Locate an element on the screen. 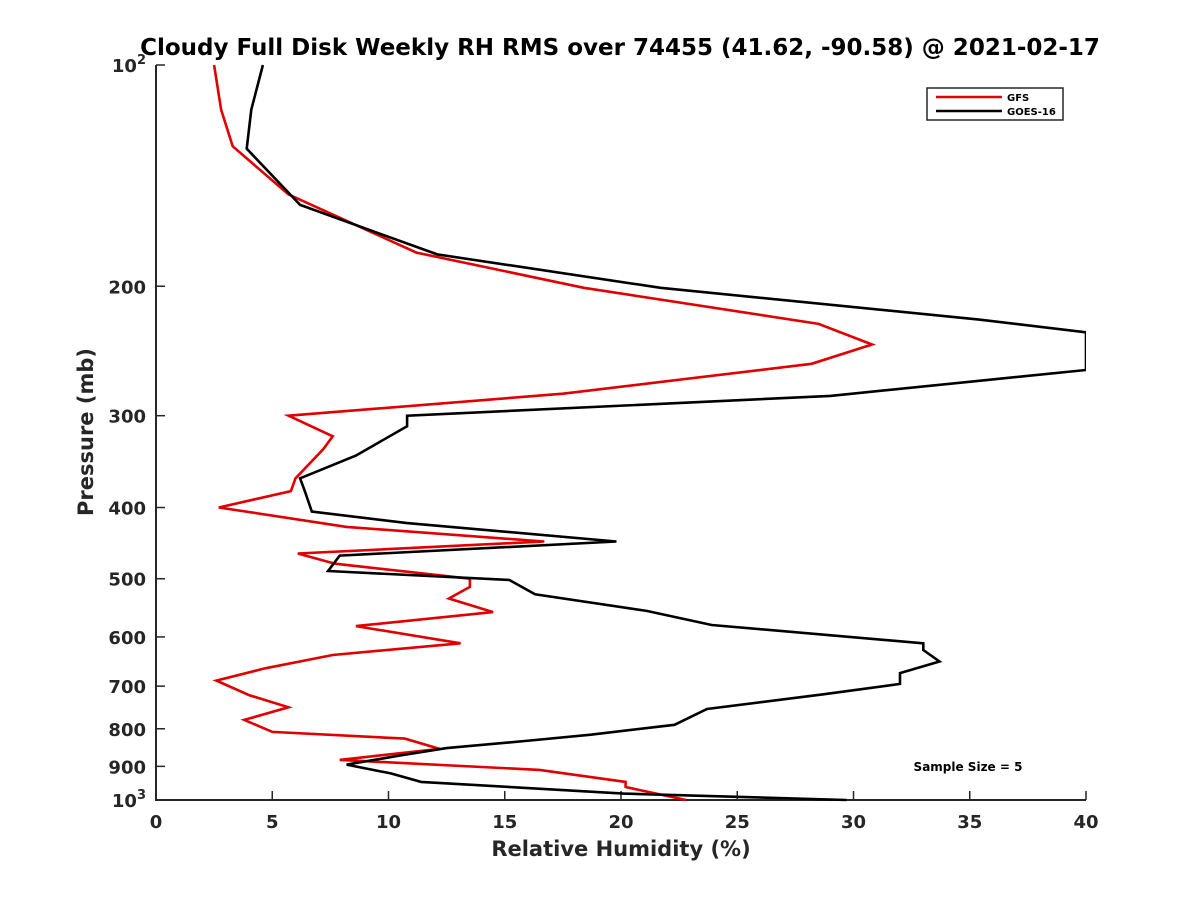 This screenshot has width=1200, height=900. x-tick-label: 5 is located at coordinates (272, 822).